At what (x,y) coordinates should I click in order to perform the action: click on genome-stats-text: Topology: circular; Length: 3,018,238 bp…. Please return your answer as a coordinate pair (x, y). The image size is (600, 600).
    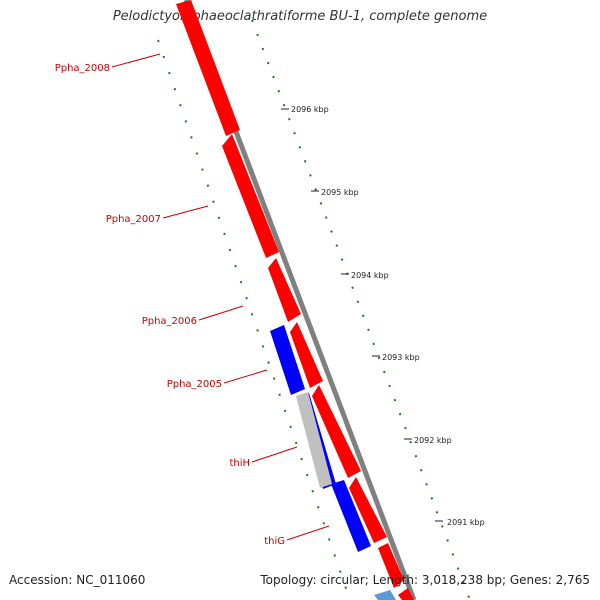
    Looking at the image, I should click on (425, 580).